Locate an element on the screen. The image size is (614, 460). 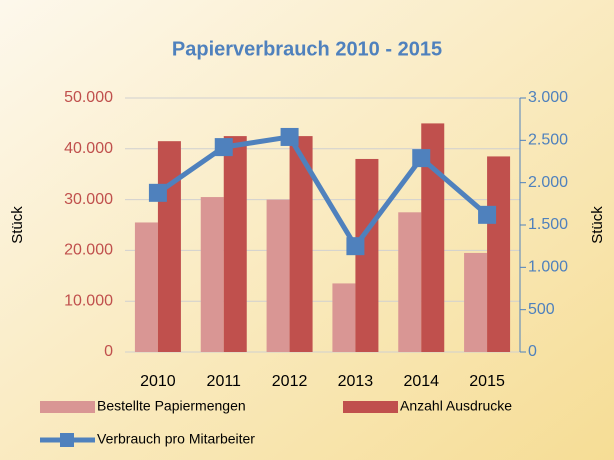
line is located at coordinates (322, 191).